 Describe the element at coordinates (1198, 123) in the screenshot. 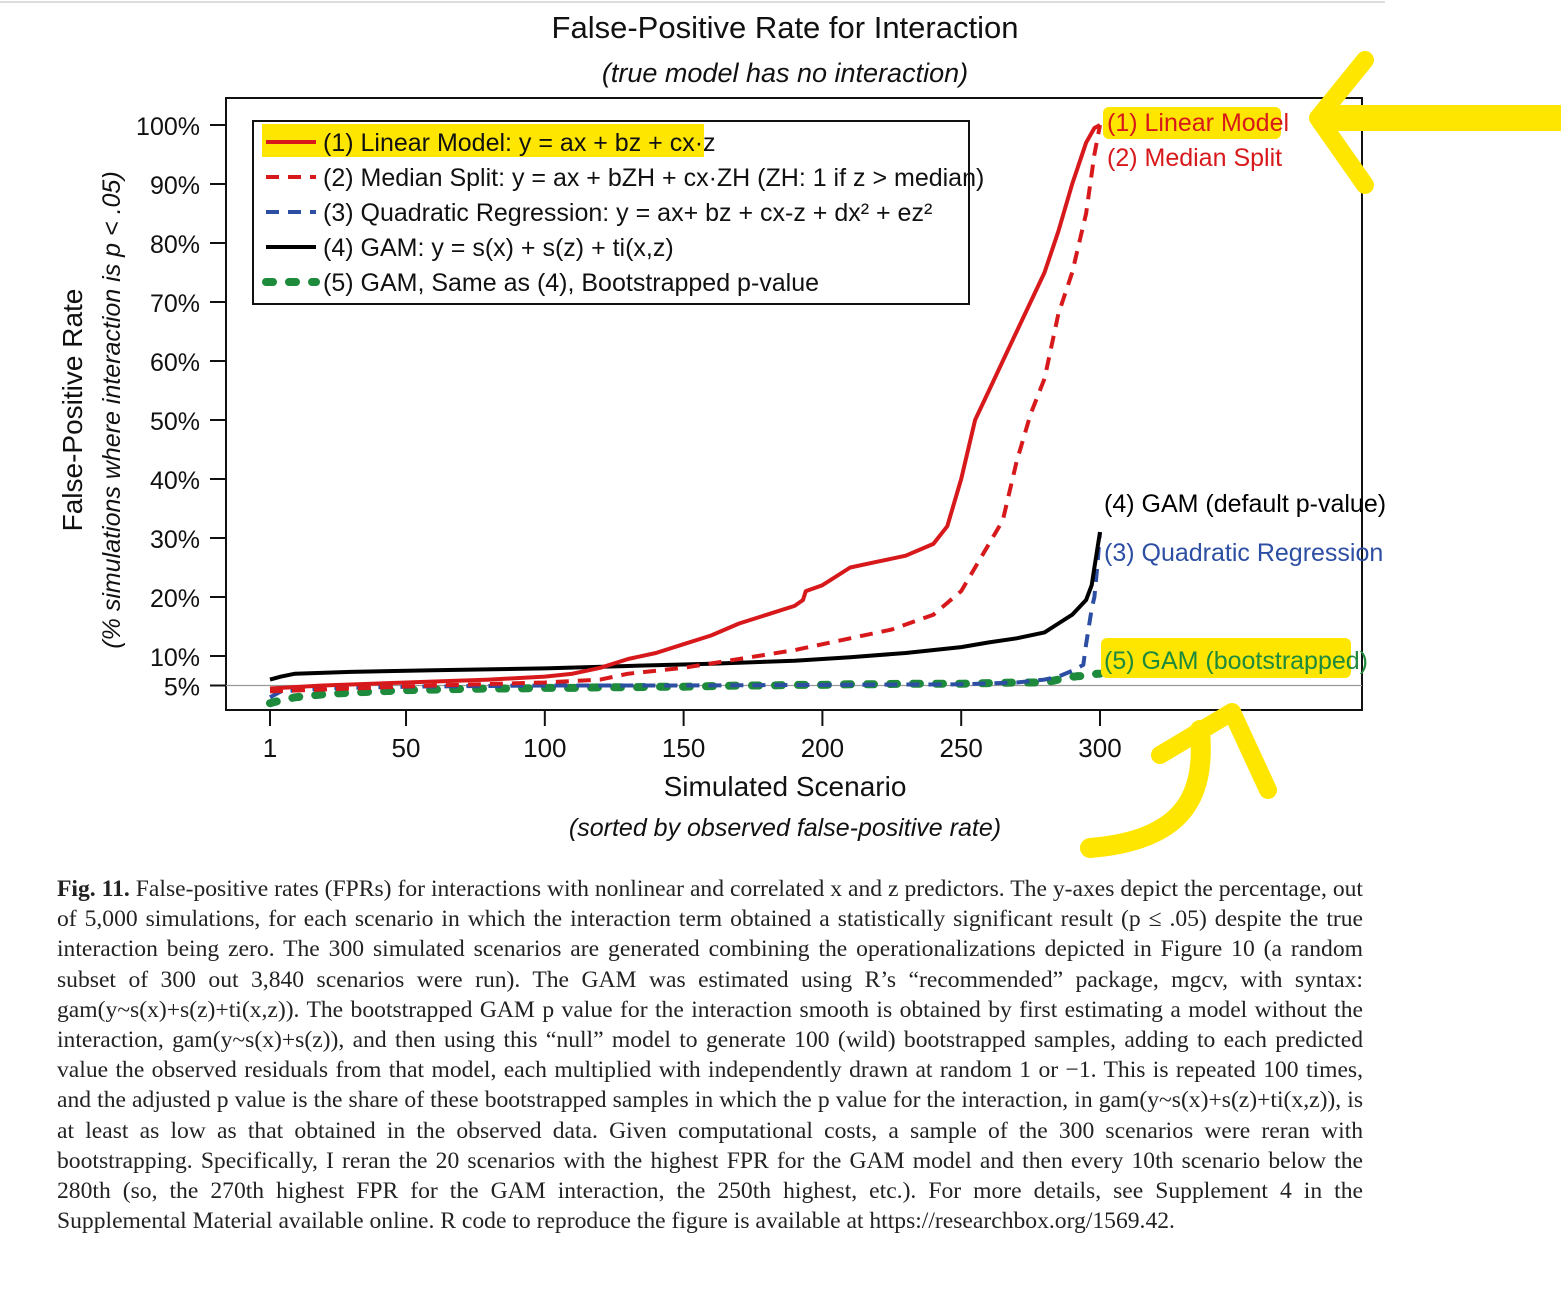

I see `end-label: (1) Linear Model` at that location.